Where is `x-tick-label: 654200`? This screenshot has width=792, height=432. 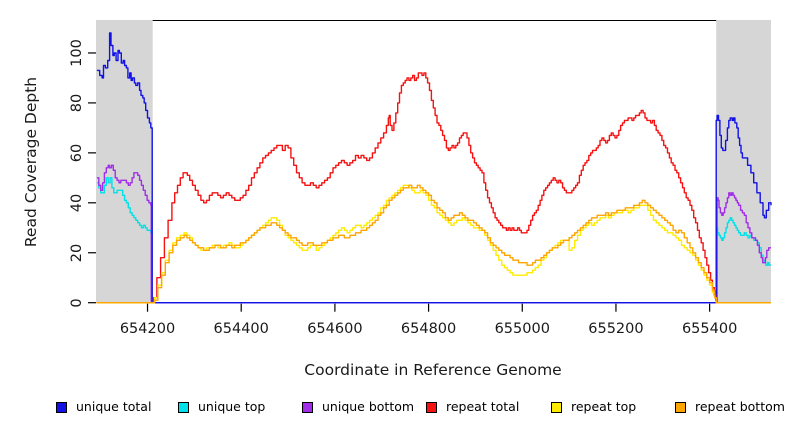
x-tick-label: 654200 is located at coordinates (147, 329).